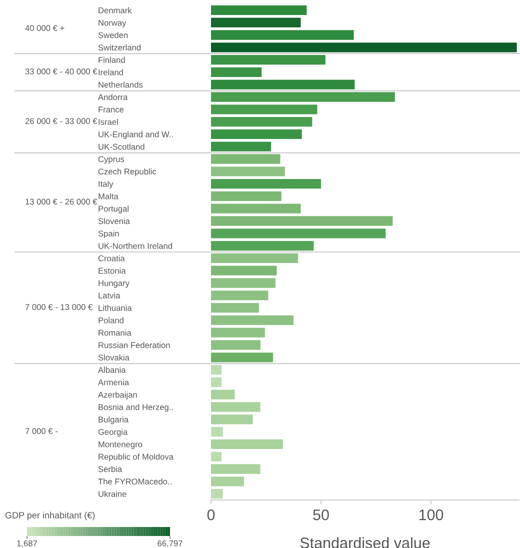  What do you see at coordinates (113, 420) in the screenshot?
I see `y-tick-label: Bulgaria` at bounding box center [113, 420].